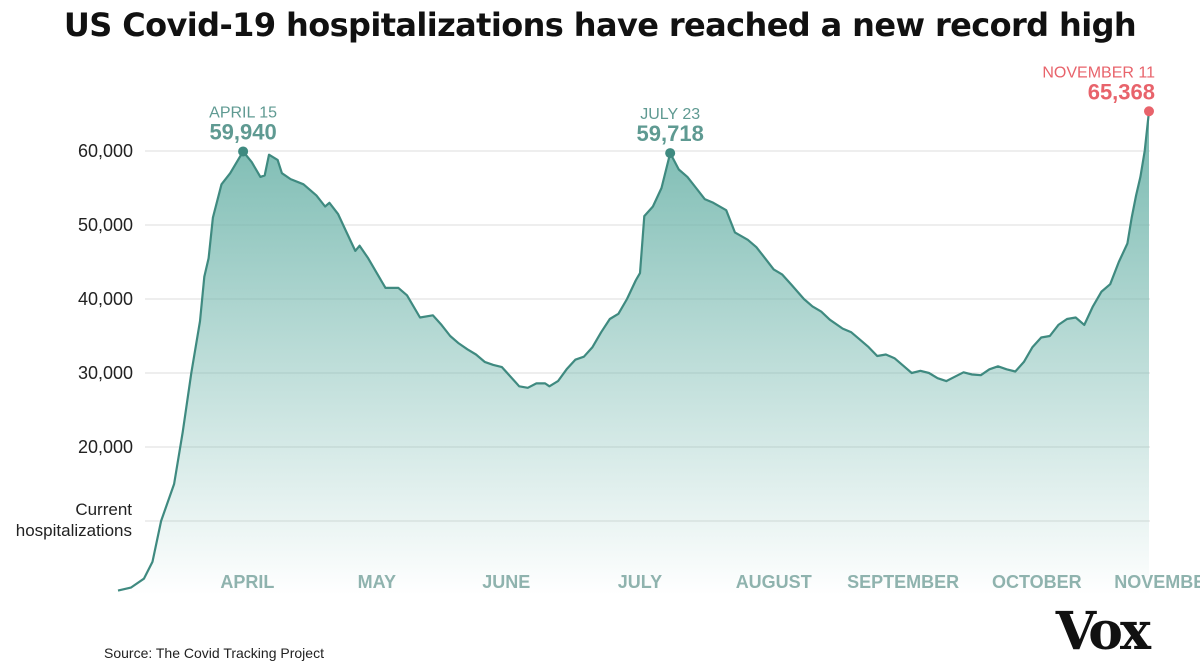 Image resolution: width=1200 pixels, height=665 pixels. Describe the element at coordinates (243, 112) in the screenshot. I see `annotation-date: APRIL 15` at that location.